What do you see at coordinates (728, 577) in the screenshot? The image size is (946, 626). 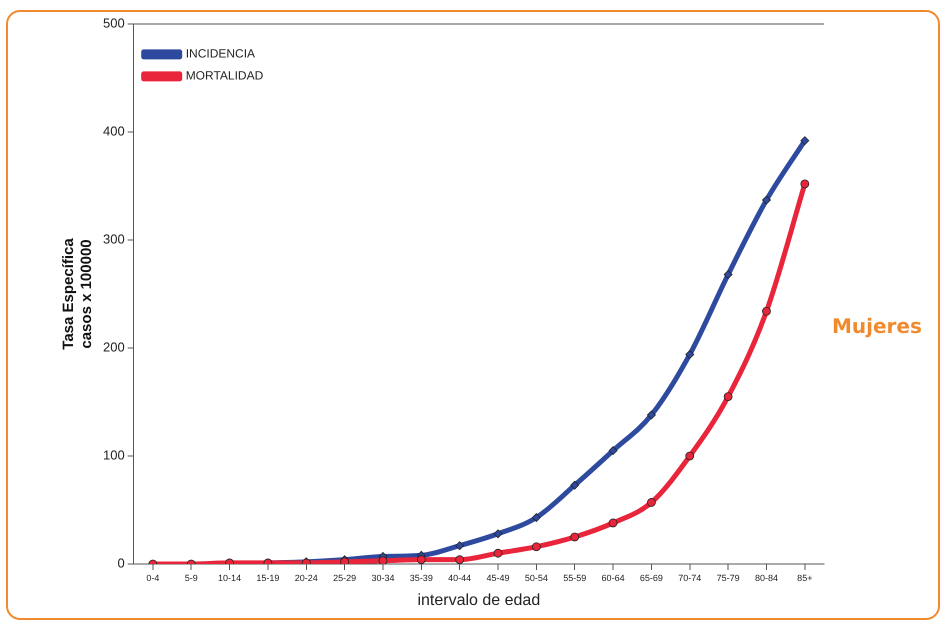 I see `x-tick-label: 75-79` at bounding box center [728, 577].